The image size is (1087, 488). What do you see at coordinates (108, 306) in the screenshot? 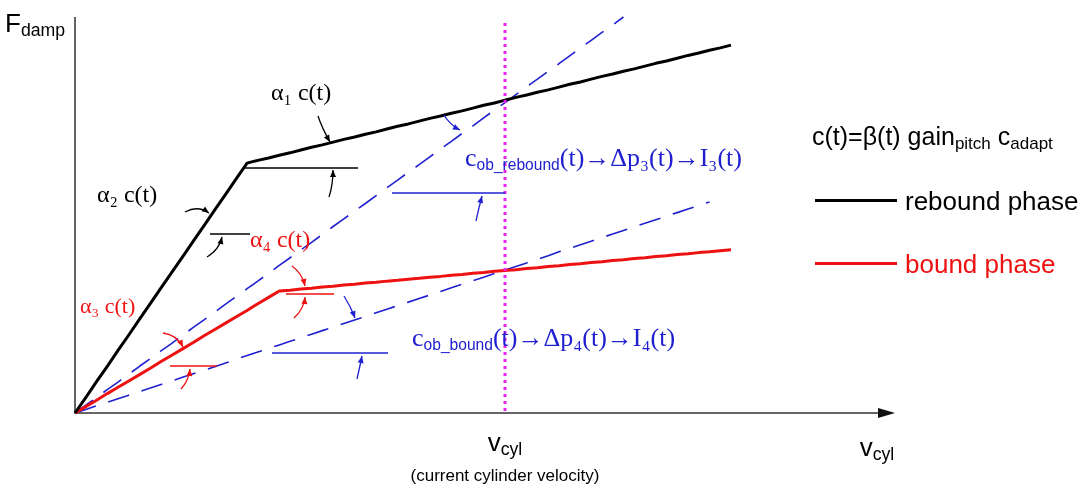
I see `annotation: α₃ c(t)` at bounding box center [108, 306].